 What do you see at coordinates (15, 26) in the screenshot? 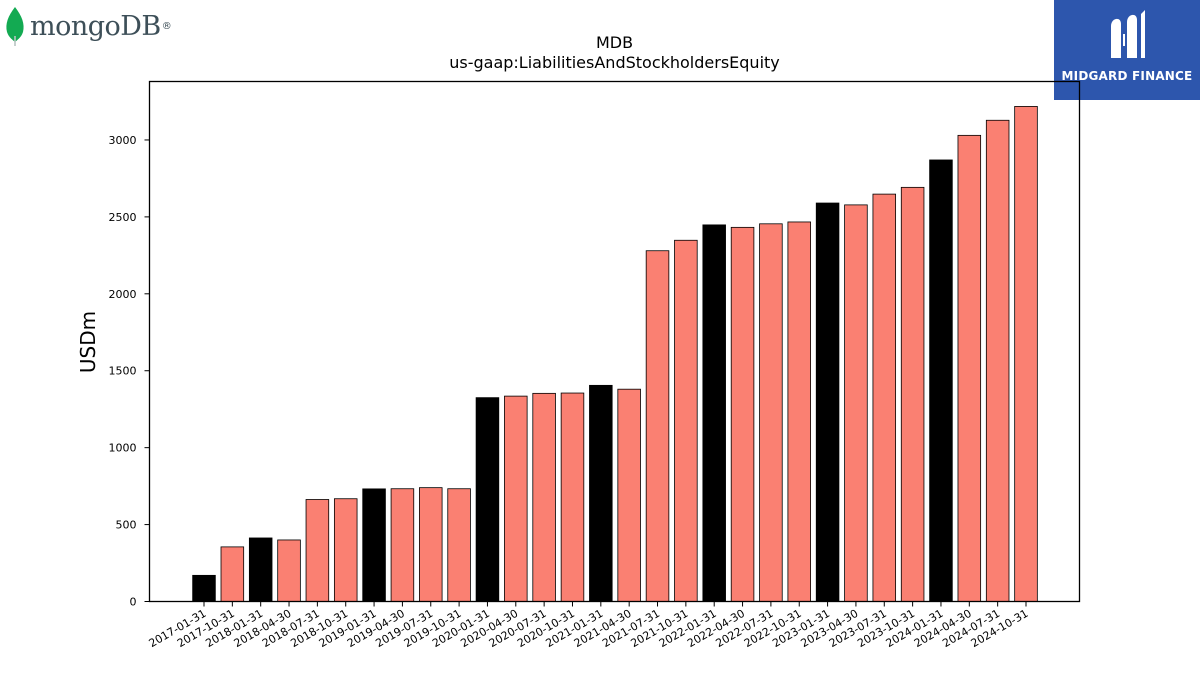
I see `leaf-icon` at bounding box center [15, 26].